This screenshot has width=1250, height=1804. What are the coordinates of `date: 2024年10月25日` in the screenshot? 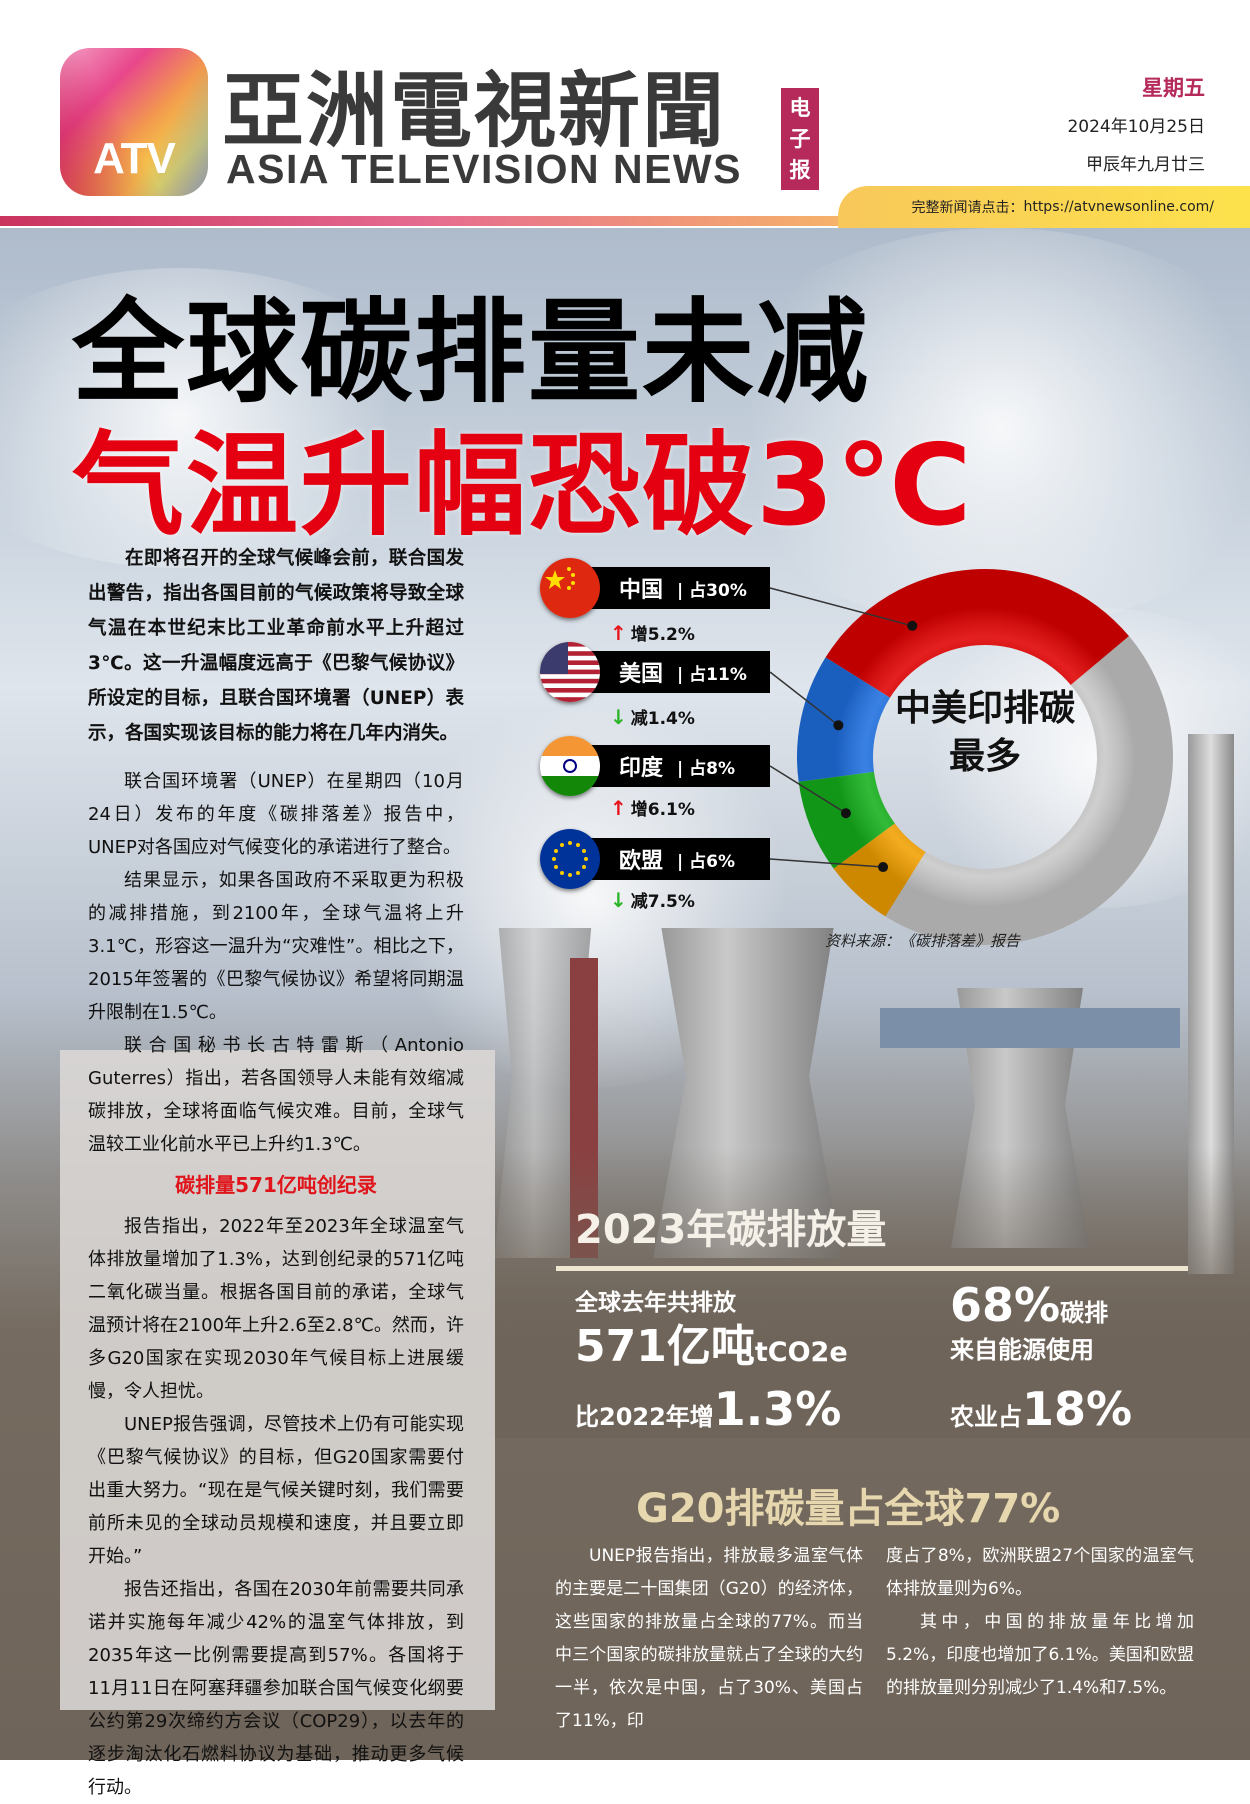 It's located at (1136, 127).